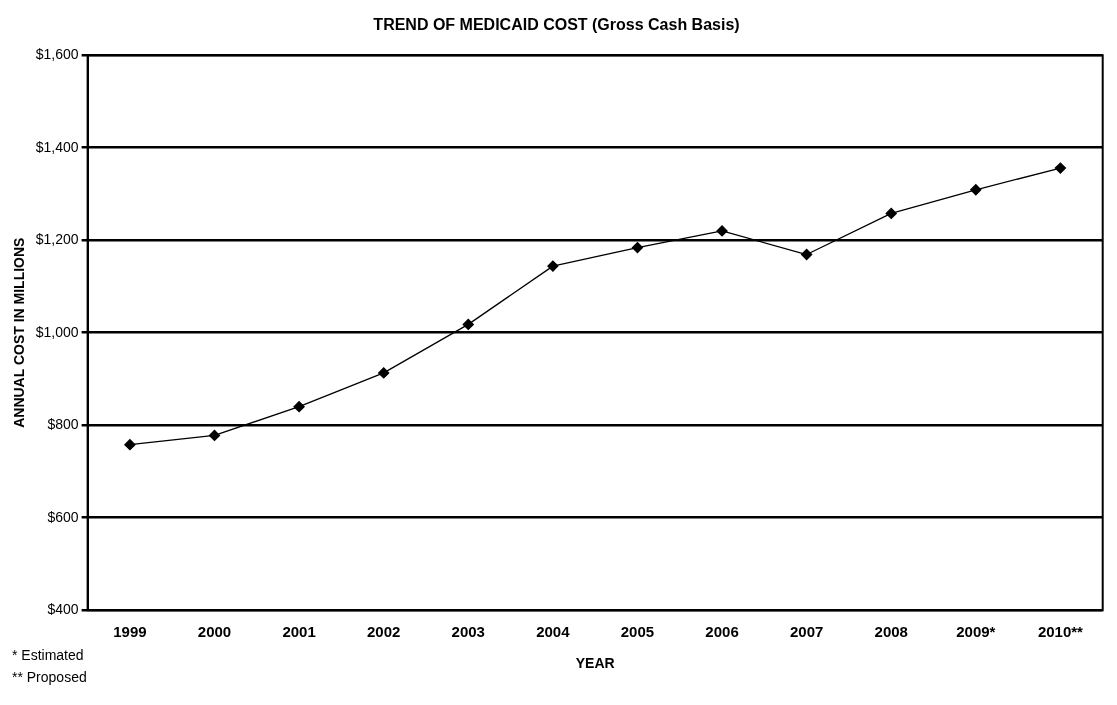 The image size is (1117, 705). What do you see at coordinates (976, 632) in the screenshot?
I see `x-tick-label: 2009*` at bounding box center [976, 632].